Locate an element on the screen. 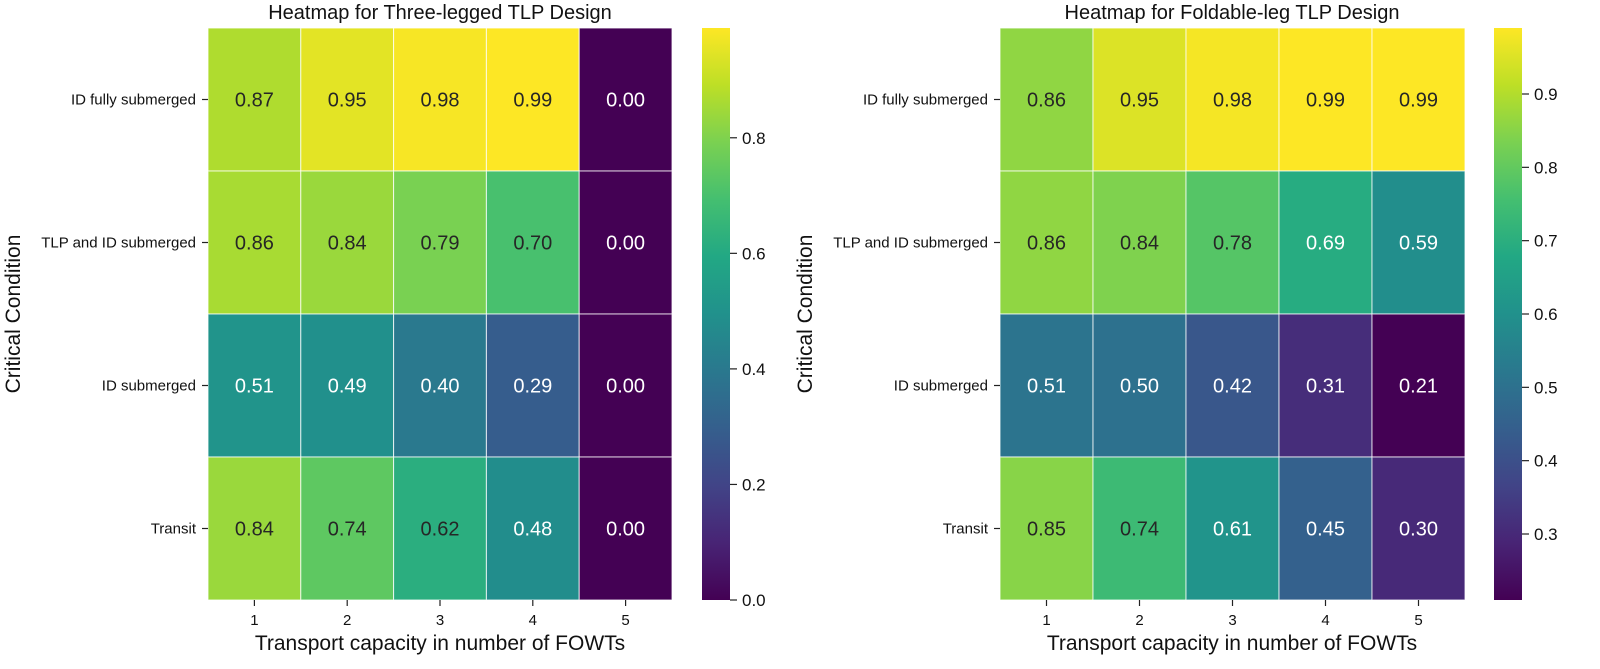 Image resolution: width=1600 pixels, height=669 pixels. cell-value-label: 0.45 is located at coordinates (1325, 530).